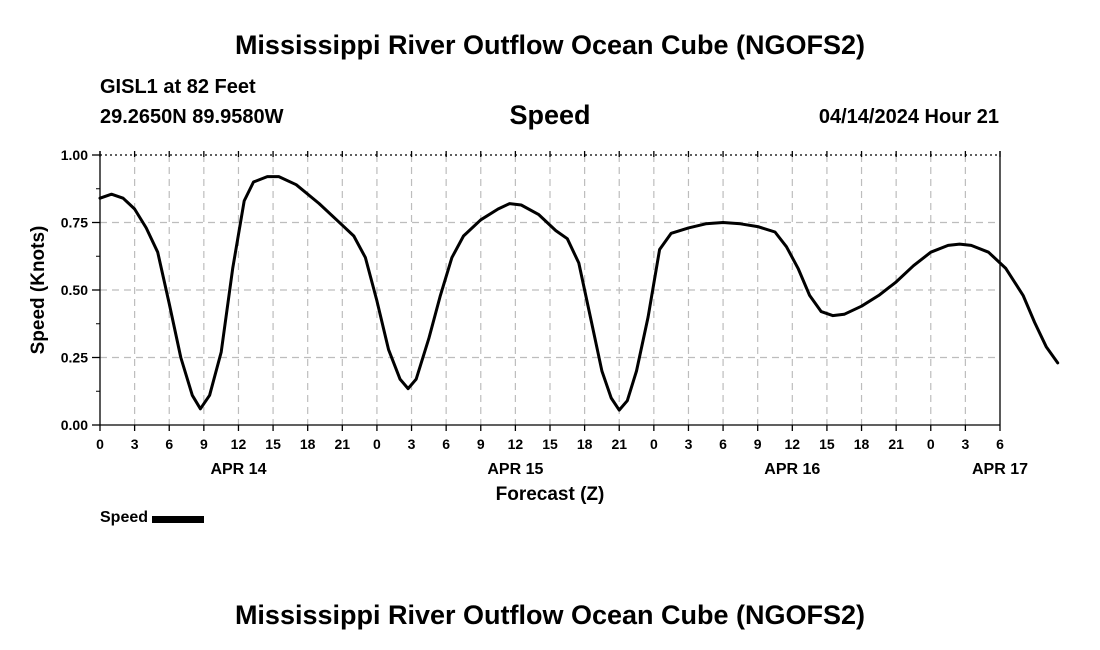 Image resolution: width=1100 pixels, height=650 pixels. Describe the element at coordinates (1000, 469) in the screenshot. I see `x-date-label: APR 17` at that location.